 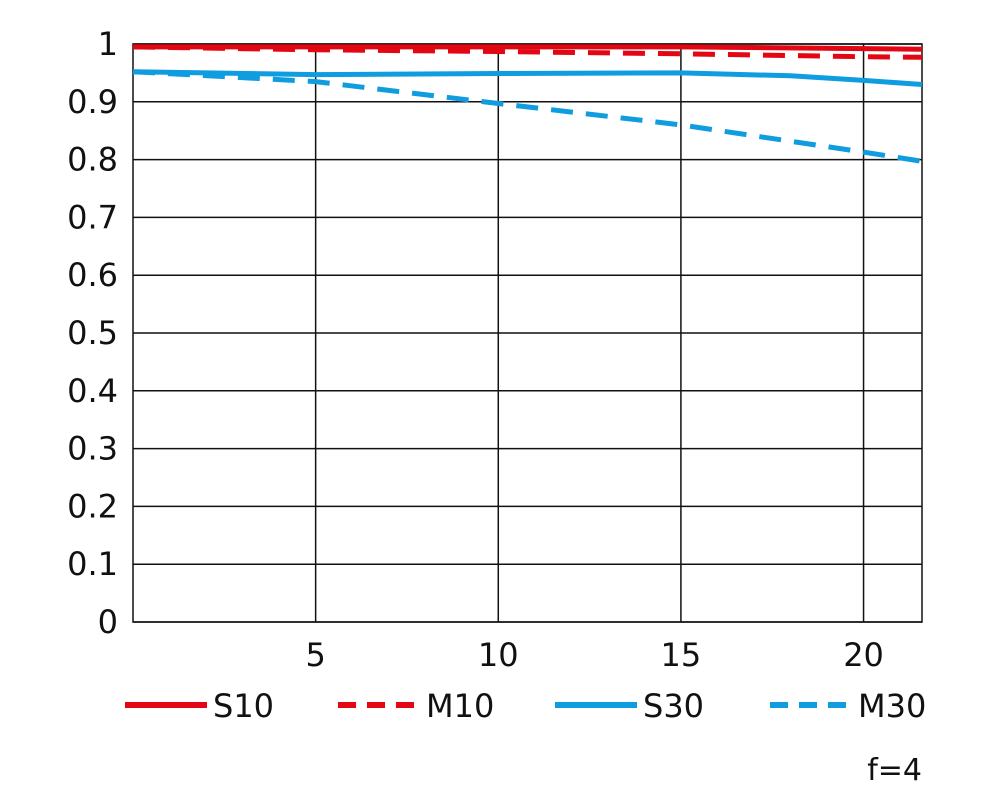 I want to click on legend: S10 M10 S30 M30, so click(x=525, y=706).